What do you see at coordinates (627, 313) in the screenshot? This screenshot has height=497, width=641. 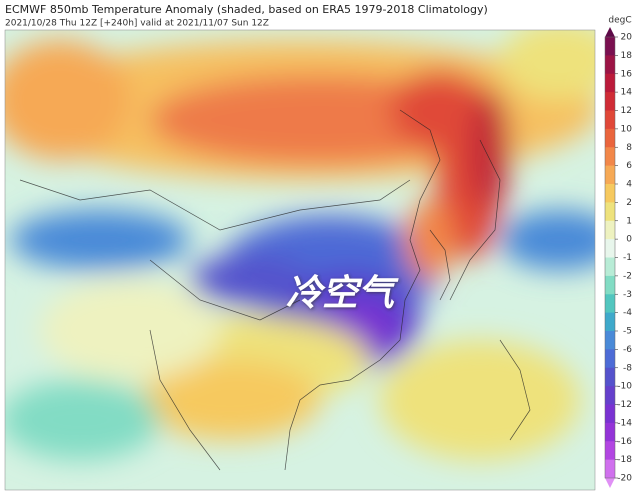 I see `colorbar-tick-label: -4` at bounding box center [627, 313].